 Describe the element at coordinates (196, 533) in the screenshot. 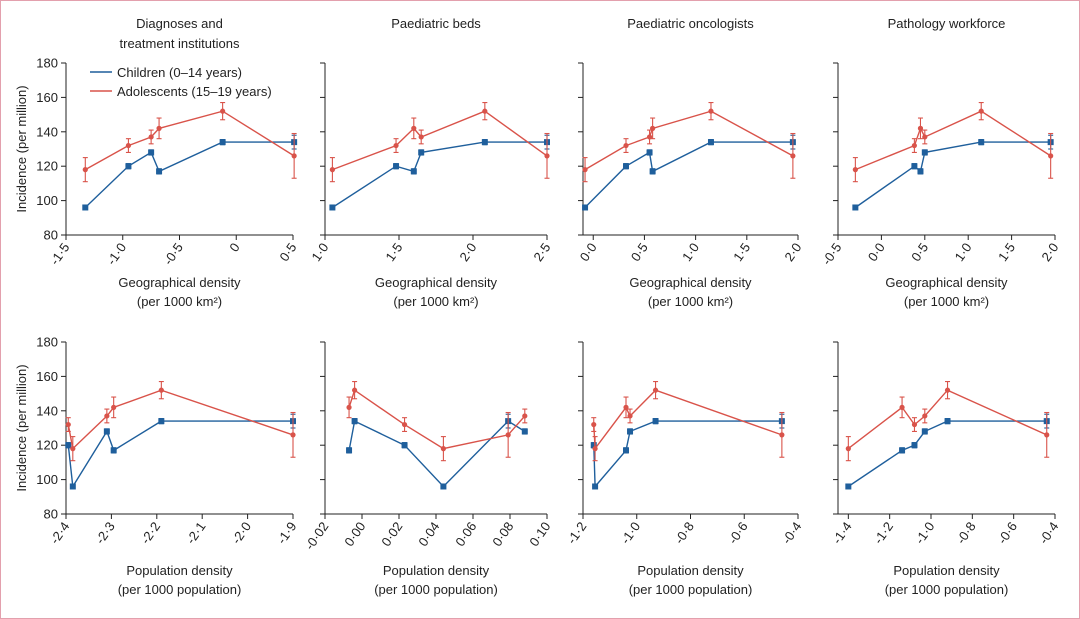

I see `x-tick-label: -2·1` at that location.